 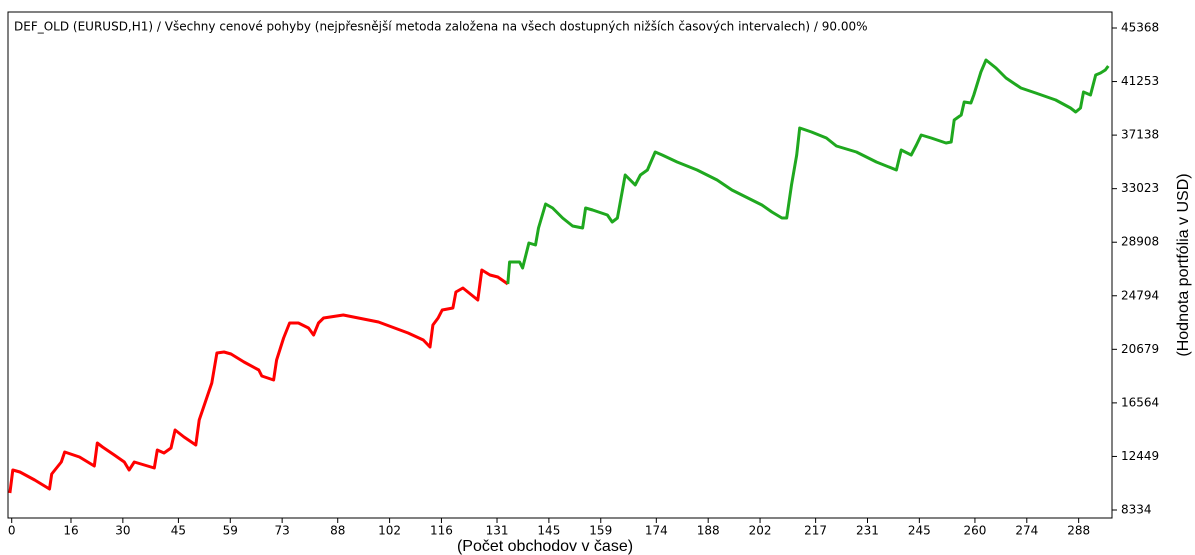 I want to click on x-tick-label: 59, so click(x=230, y=531).